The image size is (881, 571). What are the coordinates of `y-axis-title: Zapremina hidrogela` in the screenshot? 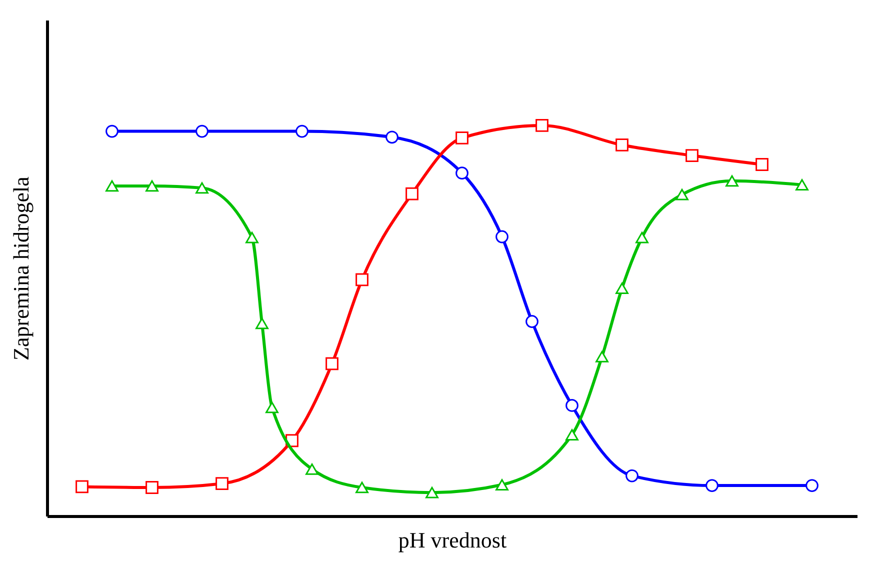 It's located at (21, 268).